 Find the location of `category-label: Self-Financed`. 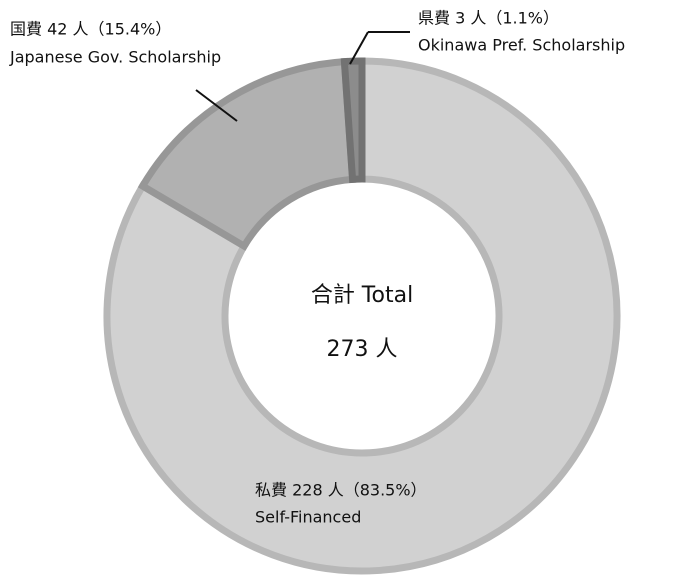

category-label: Self-Financed is located at coordinates (308, 517).